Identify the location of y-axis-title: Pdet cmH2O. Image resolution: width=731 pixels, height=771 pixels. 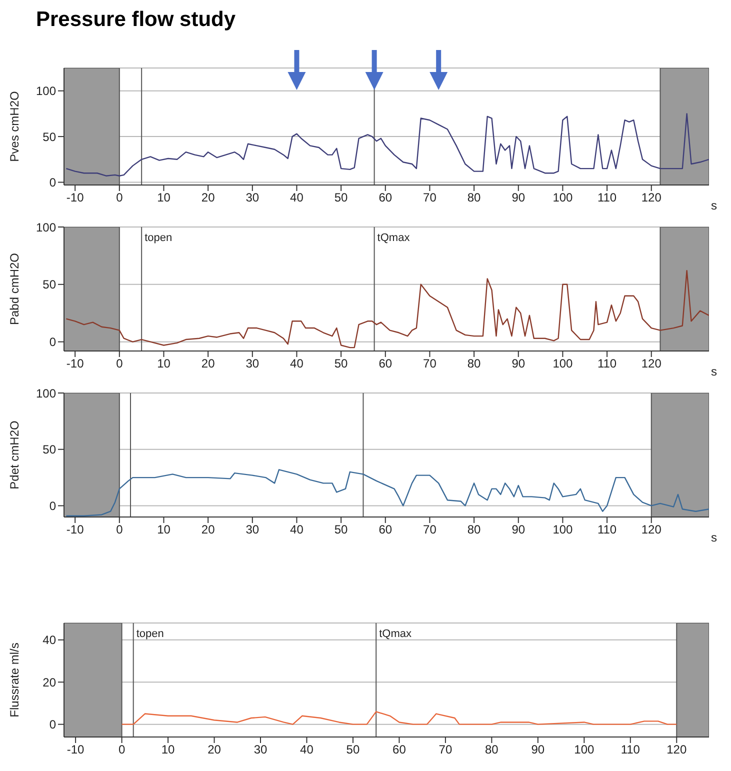
(14, 455).